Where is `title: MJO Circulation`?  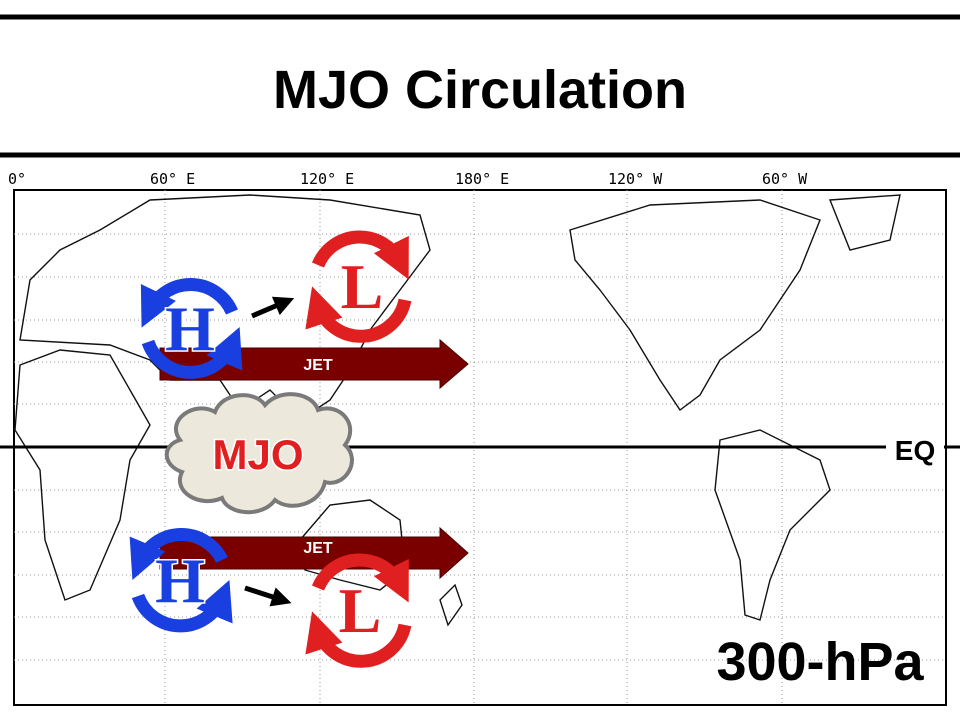
title: MJO Circulation is located at coordinates (480, 90).